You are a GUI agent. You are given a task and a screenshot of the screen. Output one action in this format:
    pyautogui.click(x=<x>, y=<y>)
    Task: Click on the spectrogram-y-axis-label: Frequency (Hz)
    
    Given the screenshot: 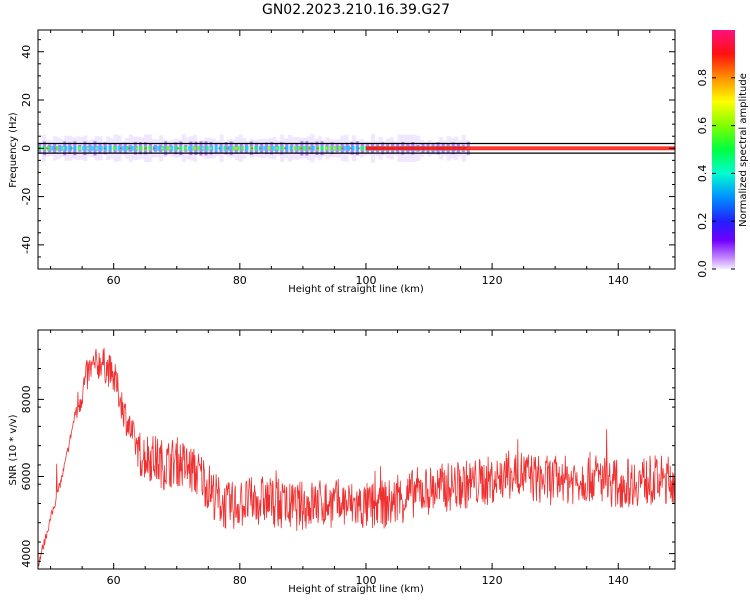 What is the action you would take?
    pyautogui.click(x=13, y=150)
    